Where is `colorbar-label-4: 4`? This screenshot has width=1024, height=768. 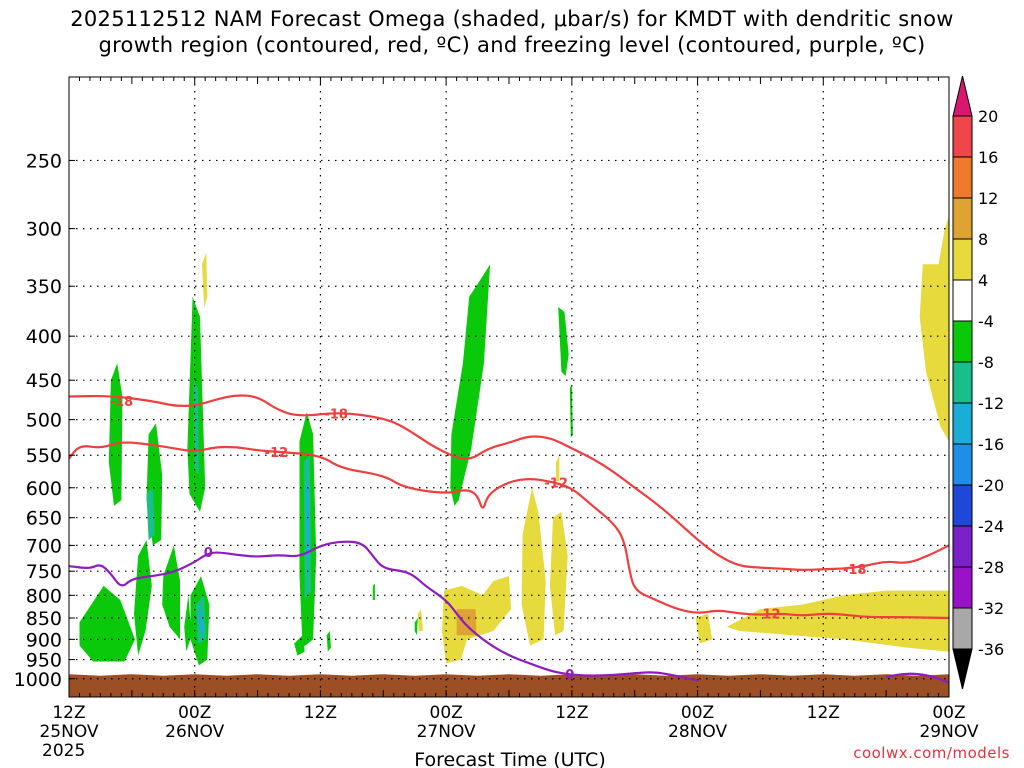 colorbar-label-4: 4 is located at coordinates (983, 280).